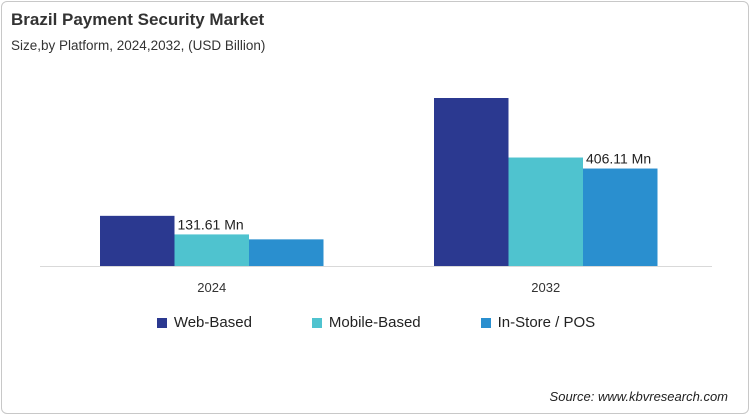  What do you see at coordinates (545, 287) in the screenshot?
I see `x-tick-label: 2032` at bounding box center [545, 287].